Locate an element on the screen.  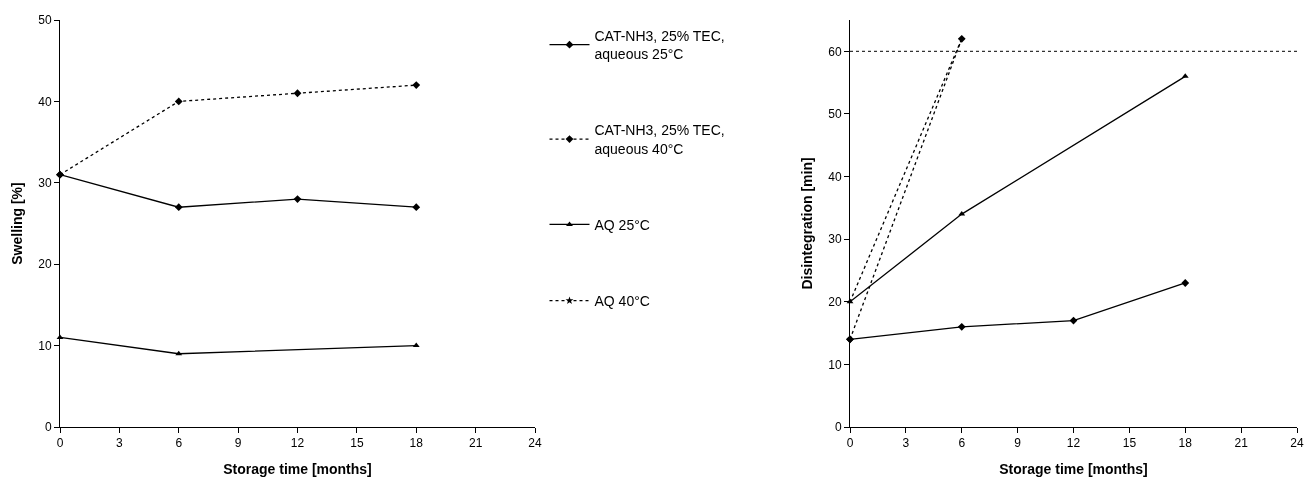
legend-label: CAT-NH3, 25% TEC, aqueous 25°C is located at coordinates (659, 45).